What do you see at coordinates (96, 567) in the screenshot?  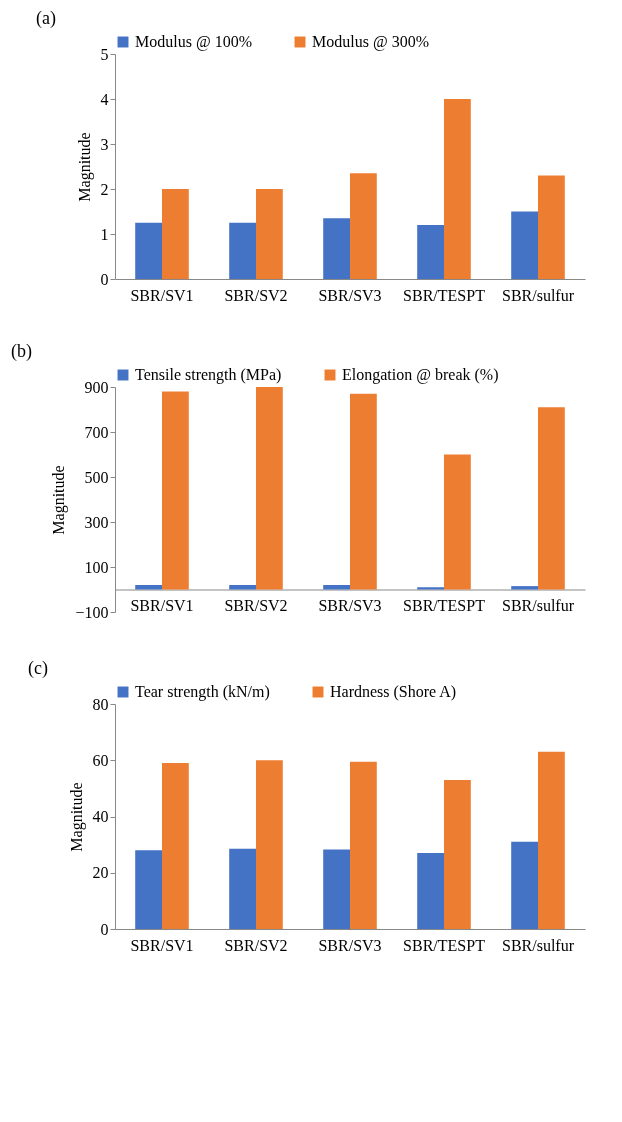 I see `y-tick-label: 100` at bounding box center [96, 567].